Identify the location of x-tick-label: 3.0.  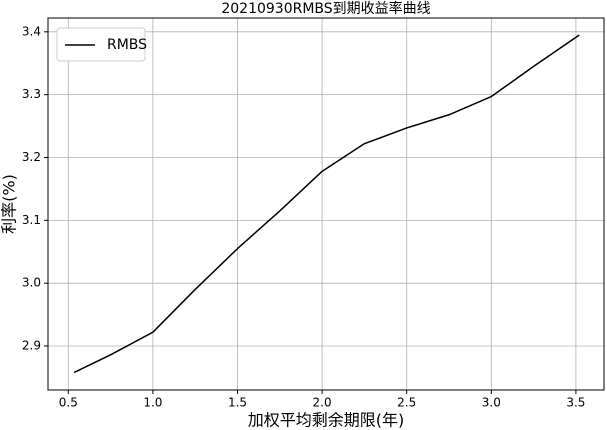
(491, 403).